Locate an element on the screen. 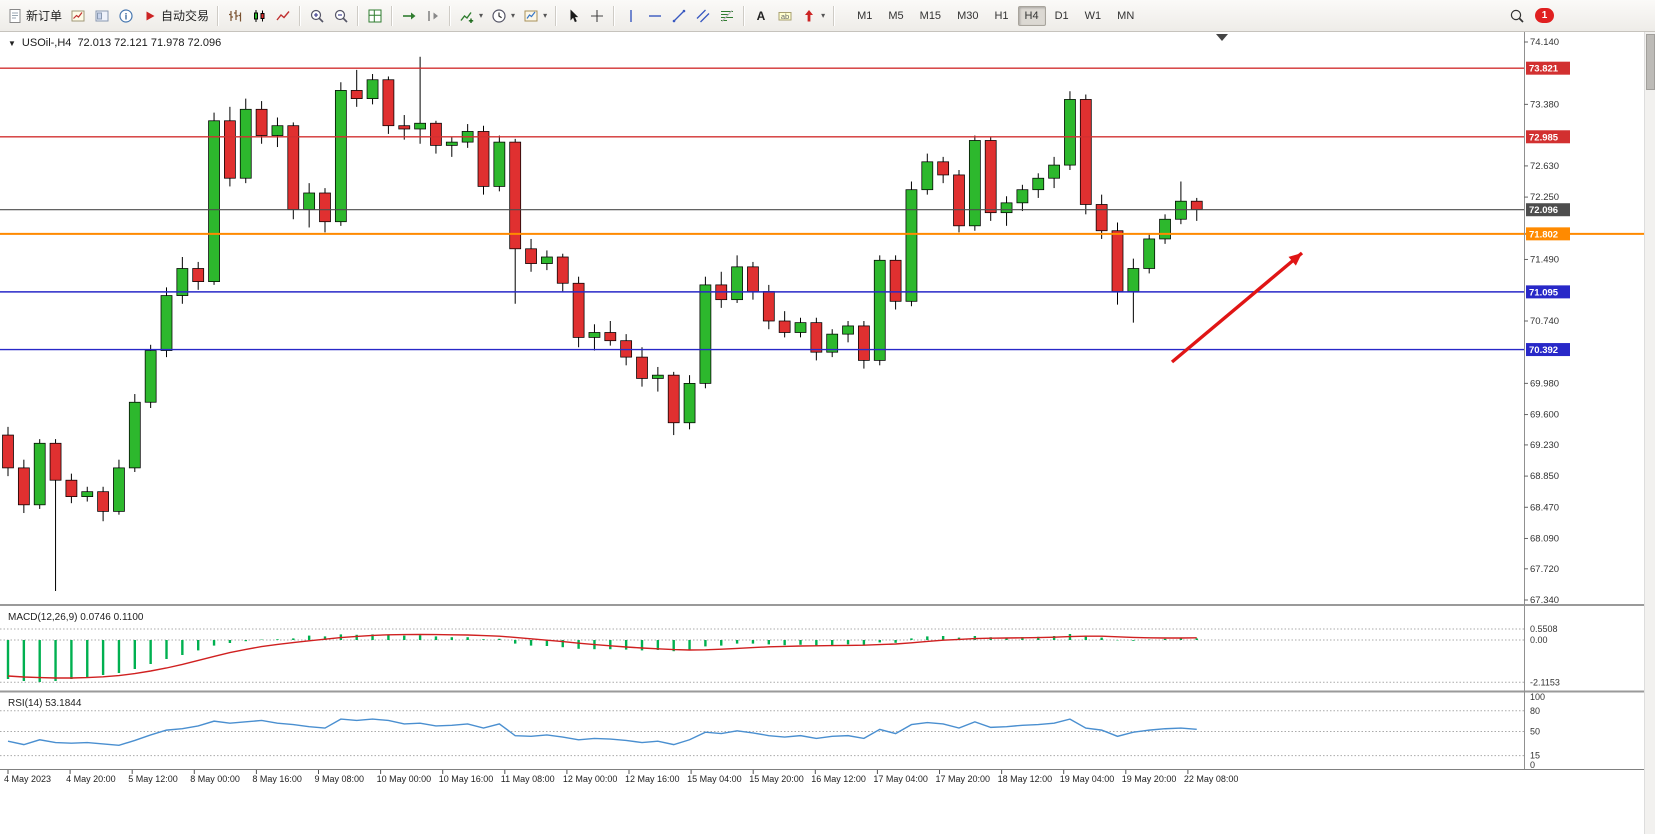 The width and height of the screenshot is (1655, 834). timeframe-M5: M5 is located at coordinates (896, 15).